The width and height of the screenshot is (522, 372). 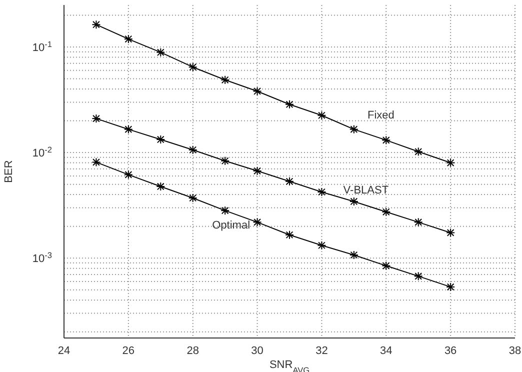 What do you see at coordinates (42, 152) in the screenshot?
I see `y-tick-label: 10$^{-2}$` at bounding box center [42, 152].